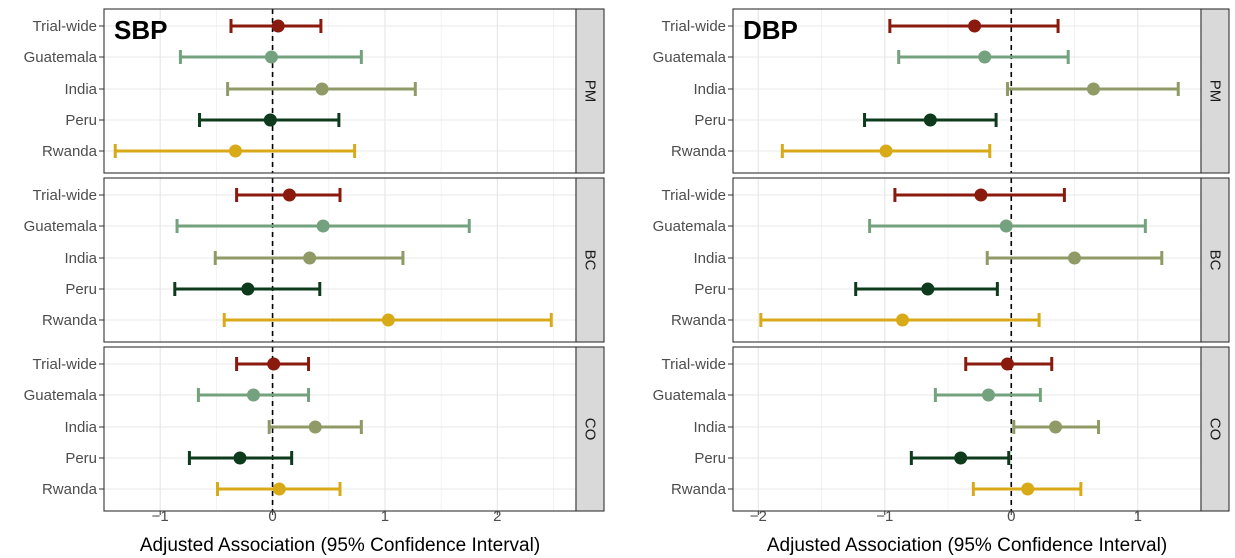  What do you see at coordinates (497, 516) in the screenshot?
I see `x-tick-label: 2` at bounding box center [497, 516].